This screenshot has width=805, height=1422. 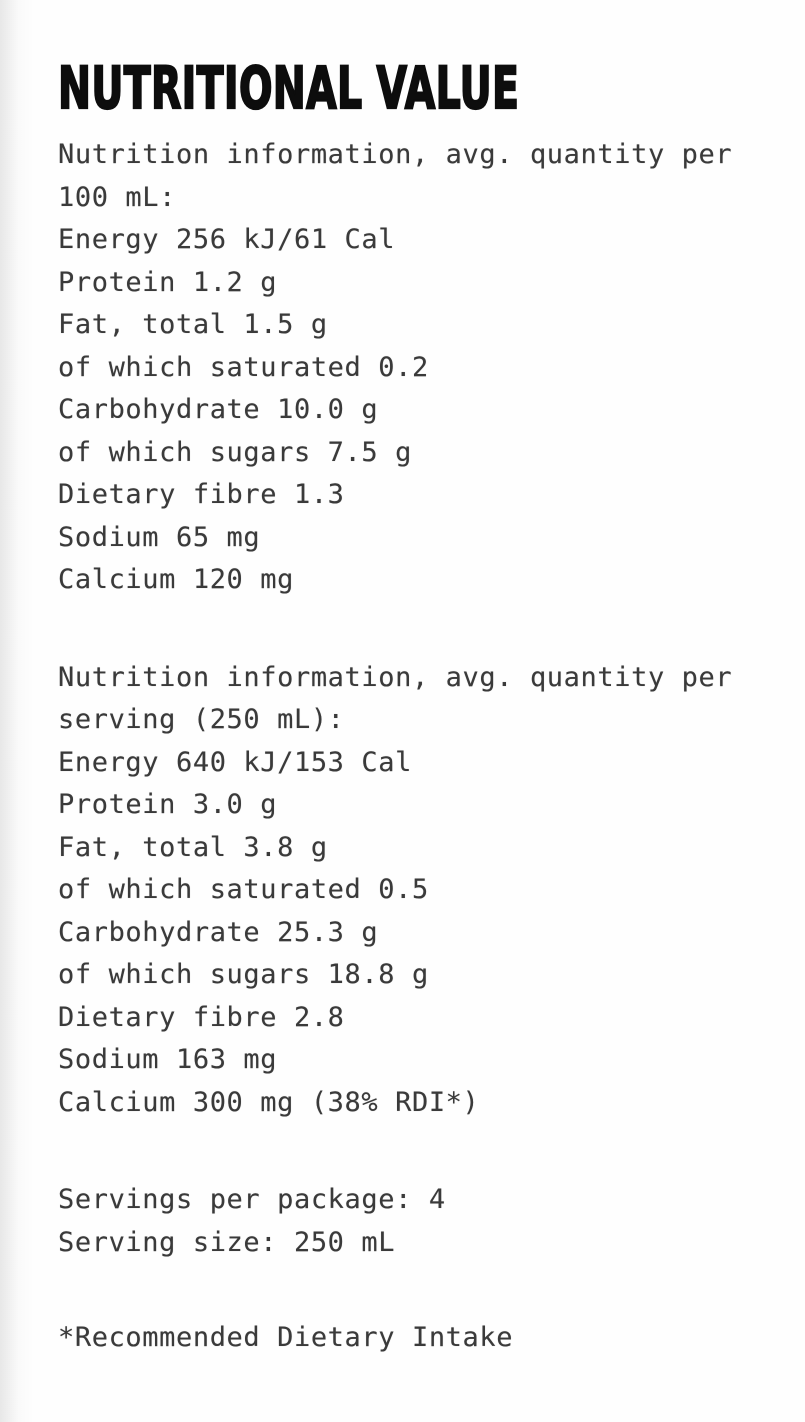 What do you see at coordinates (218, 409) in the screenshot?
I see `text-line: Carbohydrate 10.0 g` at bounding box center [218, 409].